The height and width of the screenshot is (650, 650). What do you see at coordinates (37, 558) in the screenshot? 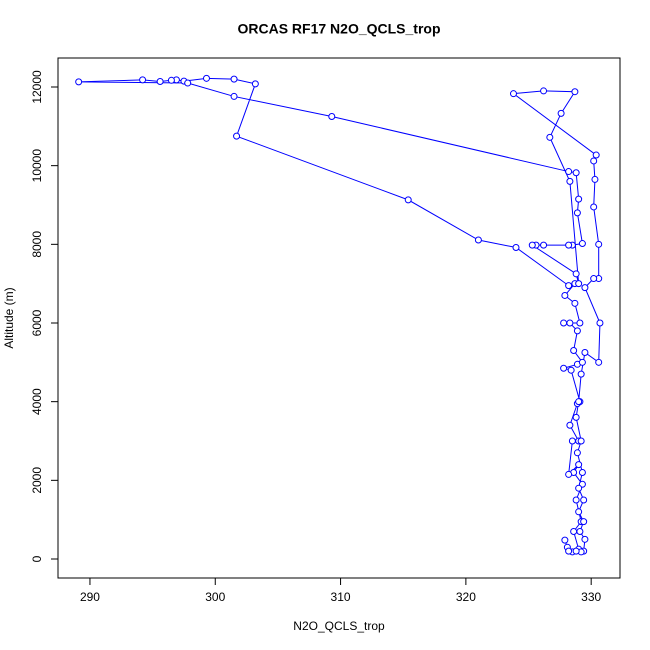
I see `y-tick-label: 0` at bounding box center [37, 558].